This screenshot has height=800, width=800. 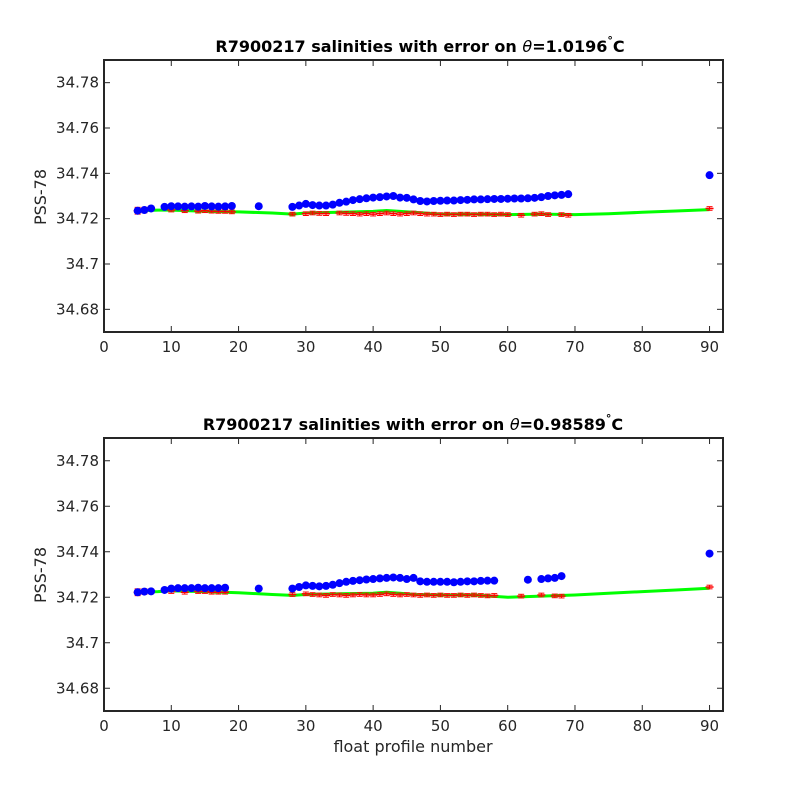 I want to click on y-tick-label: 34.78, so click(x=77, y=83).